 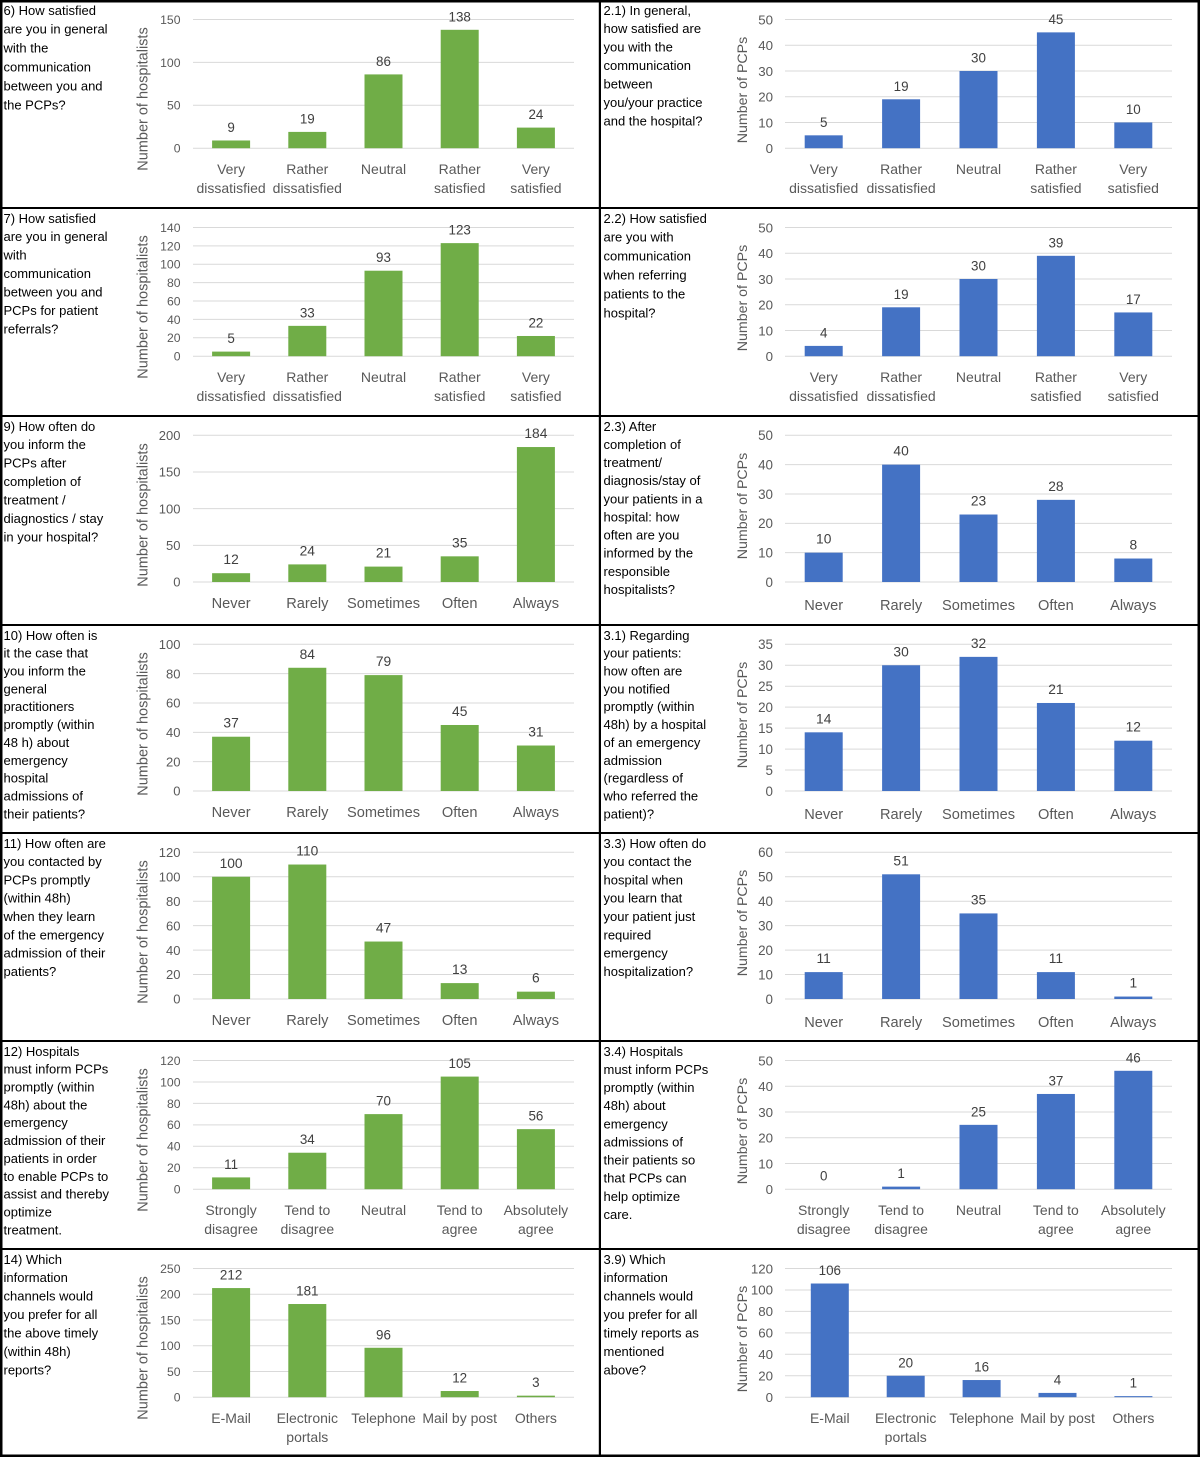 What do you see at coordinates (56, 1176) in the screenshot?
I see `svg-text: to enable PCPs to` at bounding box center [56, 1176].